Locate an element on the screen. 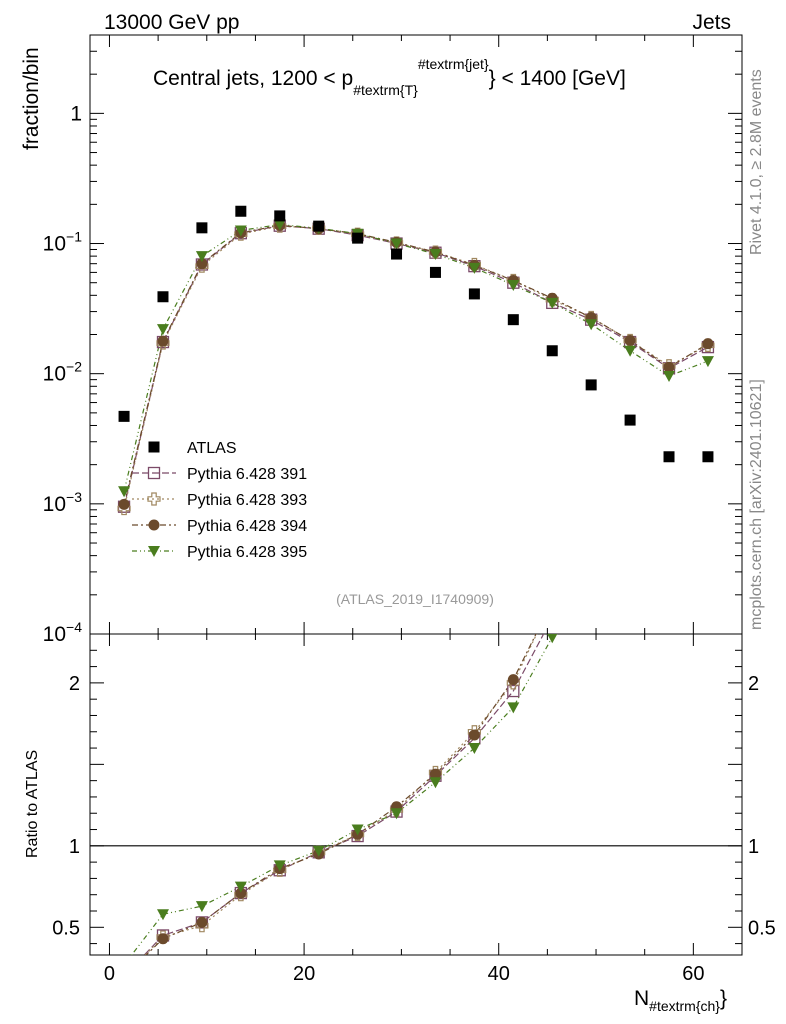 This screenshot has width=786, height=1024. x-axis-label-tail: } is located at coordinates (723, 998).